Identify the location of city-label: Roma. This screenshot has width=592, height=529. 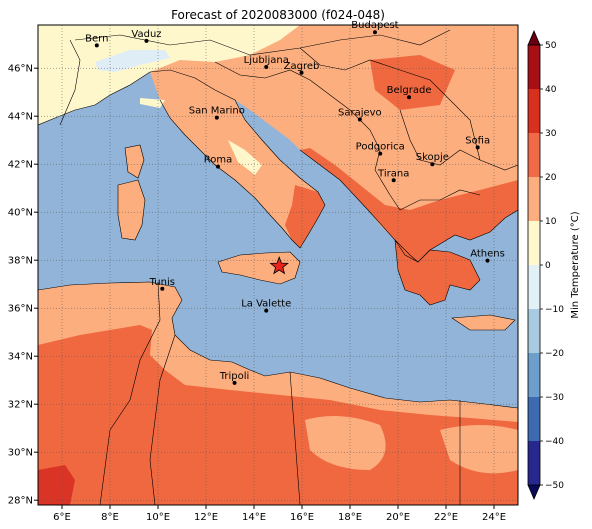
(218, 160).